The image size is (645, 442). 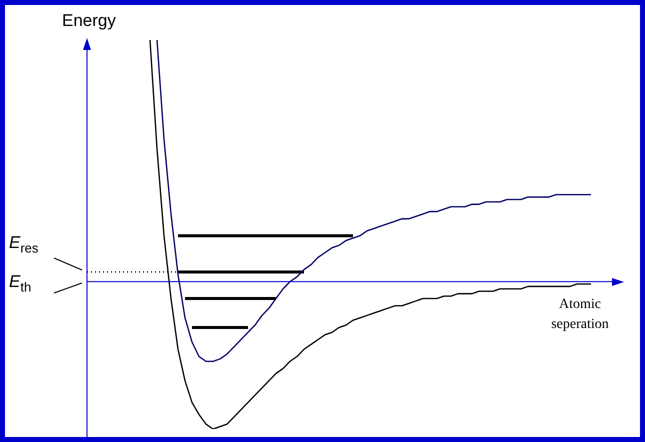 What do you see at coordinates (89, 21) in the screenshot?
I see `y-axis-title: Energy` at bounding box center [89, 21].